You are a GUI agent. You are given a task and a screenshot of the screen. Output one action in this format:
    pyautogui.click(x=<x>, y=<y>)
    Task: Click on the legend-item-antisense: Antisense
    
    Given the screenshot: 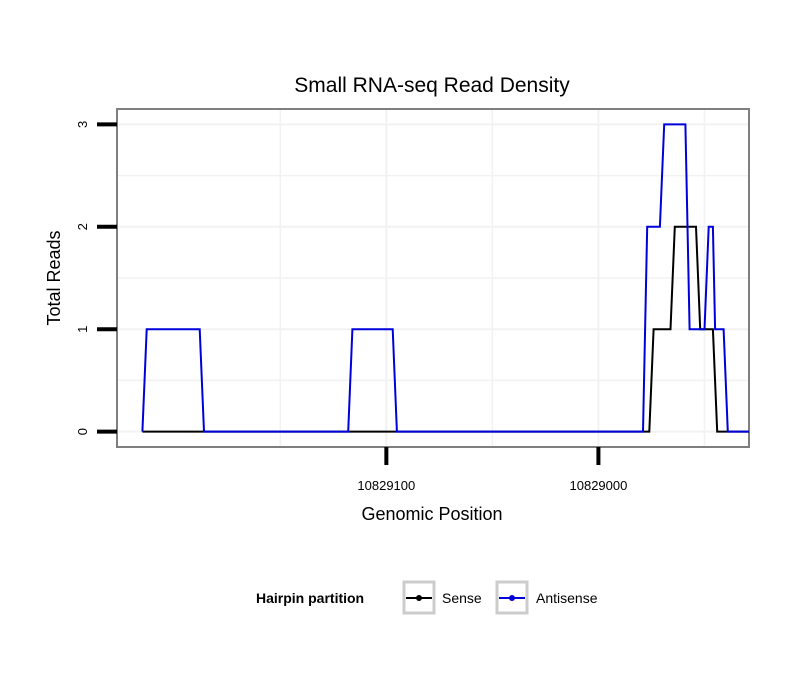 What is the action you would take?
    pyautogui.click(x=546, y=597)
    